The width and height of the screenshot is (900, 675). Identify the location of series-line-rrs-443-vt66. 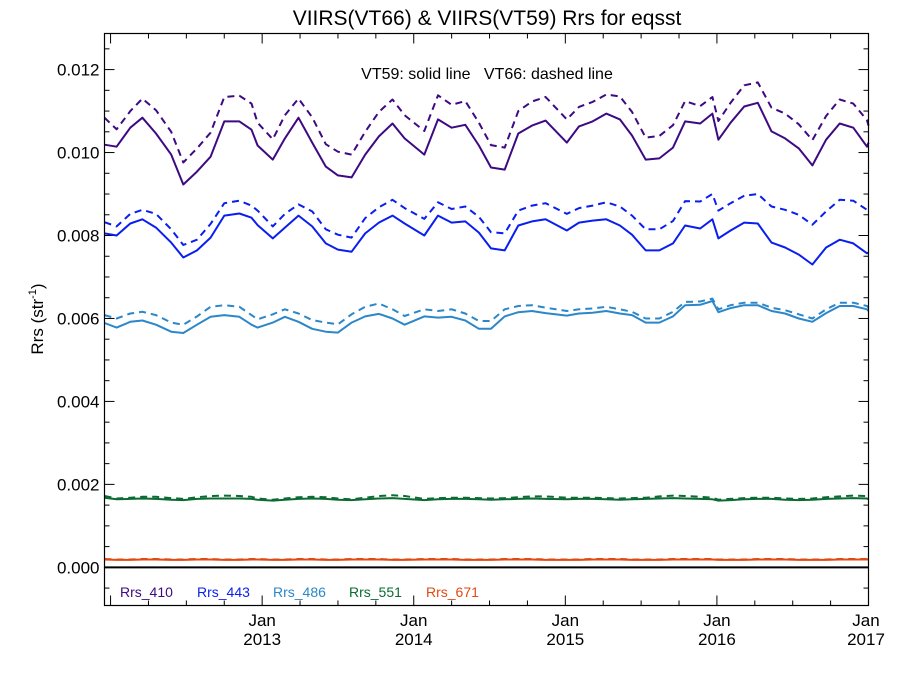
(487, 219).